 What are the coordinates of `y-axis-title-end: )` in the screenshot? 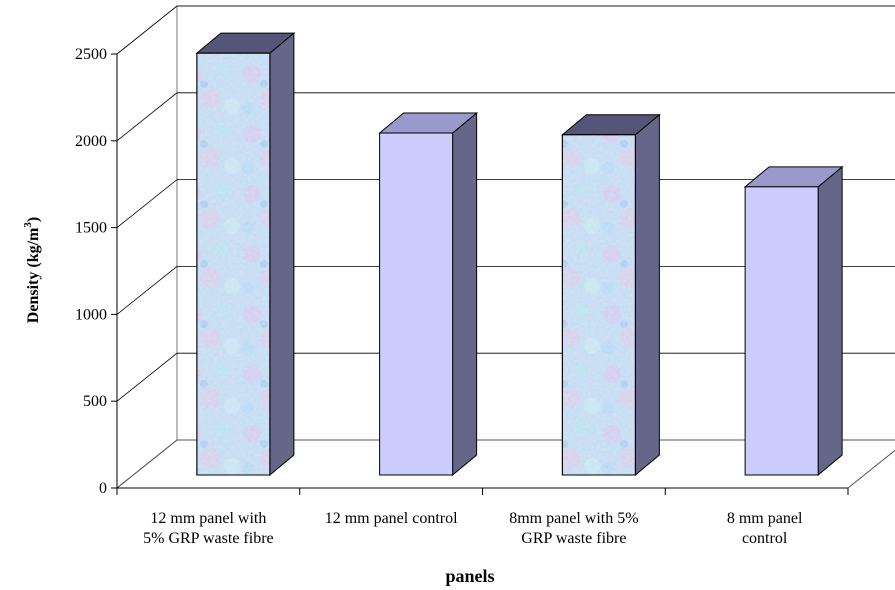 It's located at (33, 219).